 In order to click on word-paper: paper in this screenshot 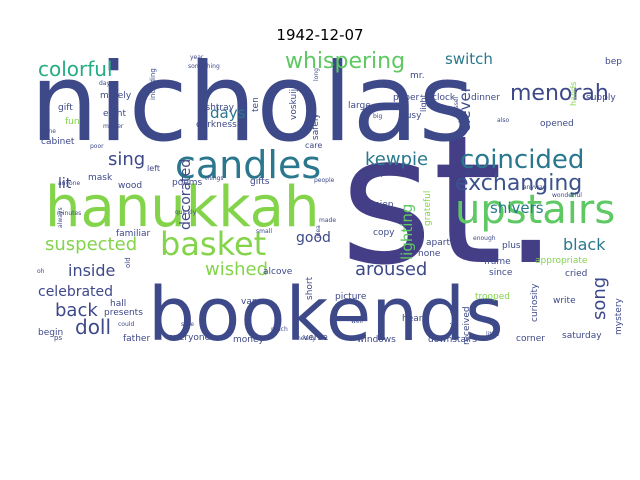, I will do `click(406, 98)`.